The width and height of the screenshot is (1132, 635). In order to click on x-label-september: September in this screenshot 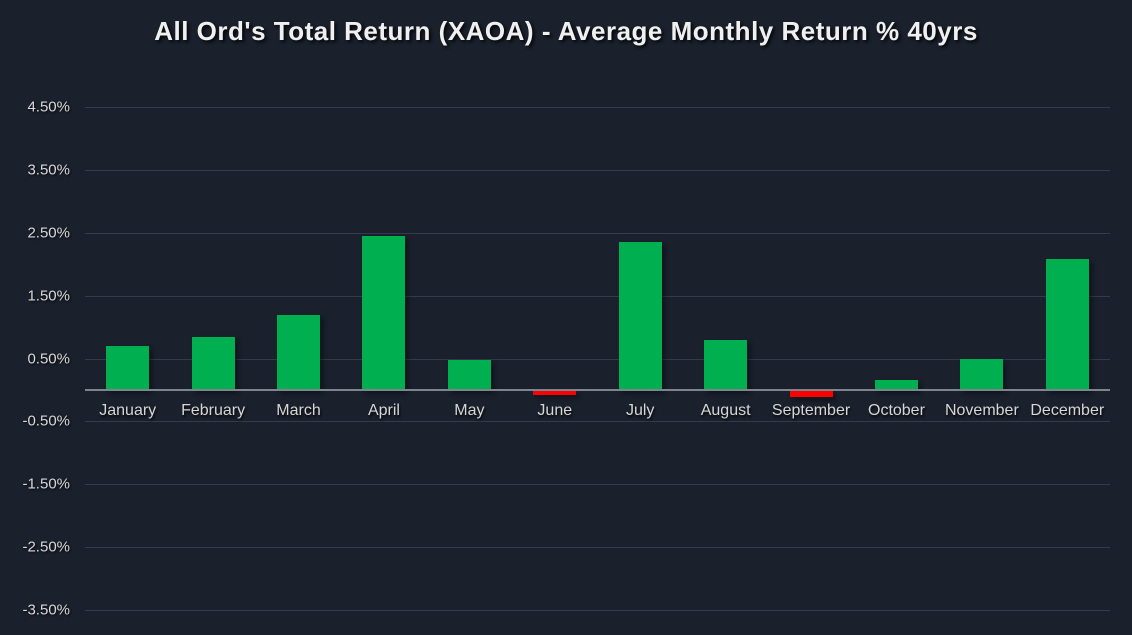, I will do `click(811, 410)`.